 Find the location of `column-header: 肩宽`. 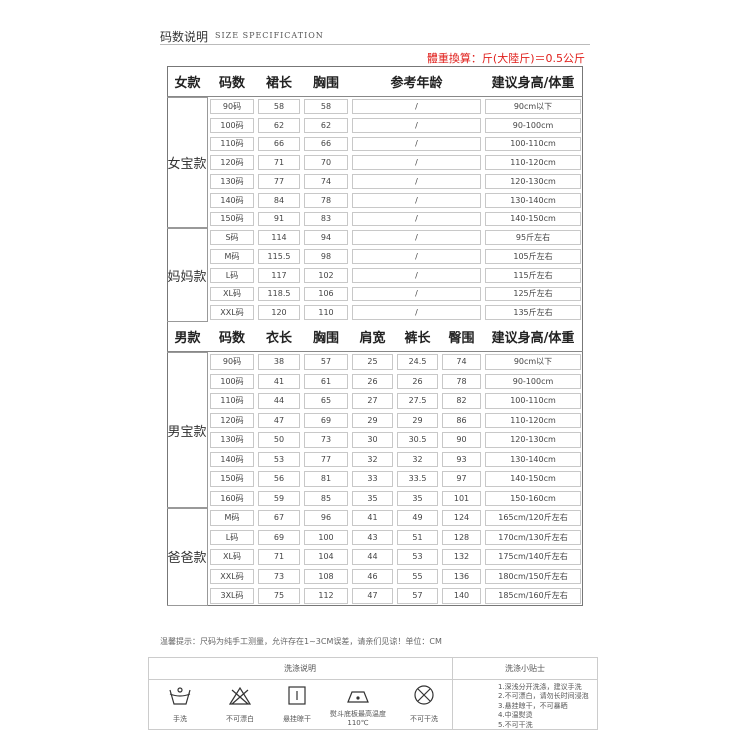

column-header: 肩宽 is located at coordinates (372, 337).